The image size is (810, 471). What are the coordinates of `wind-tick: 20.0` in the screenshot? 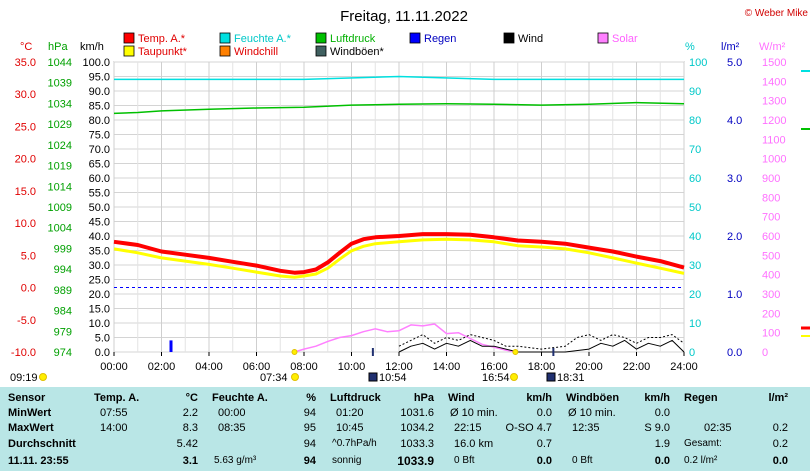 It's located at (99, 295).